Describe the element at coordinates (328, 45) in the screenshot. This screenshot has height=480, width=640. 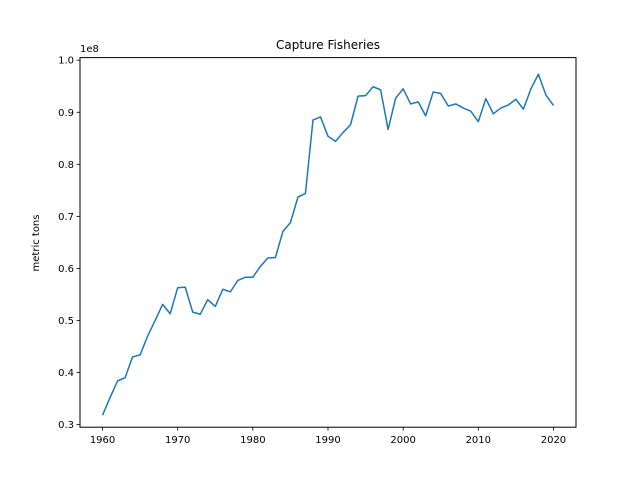
I see `chart-title: Capture Fisheries` at that location.